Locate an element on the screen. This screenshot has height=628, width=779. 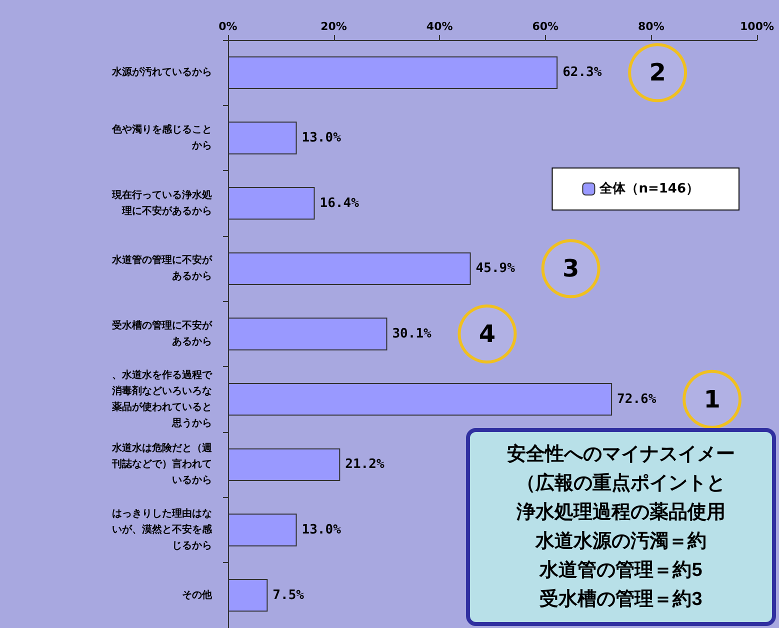
y-tick-label: その他 is located at coordinates (197, 594).